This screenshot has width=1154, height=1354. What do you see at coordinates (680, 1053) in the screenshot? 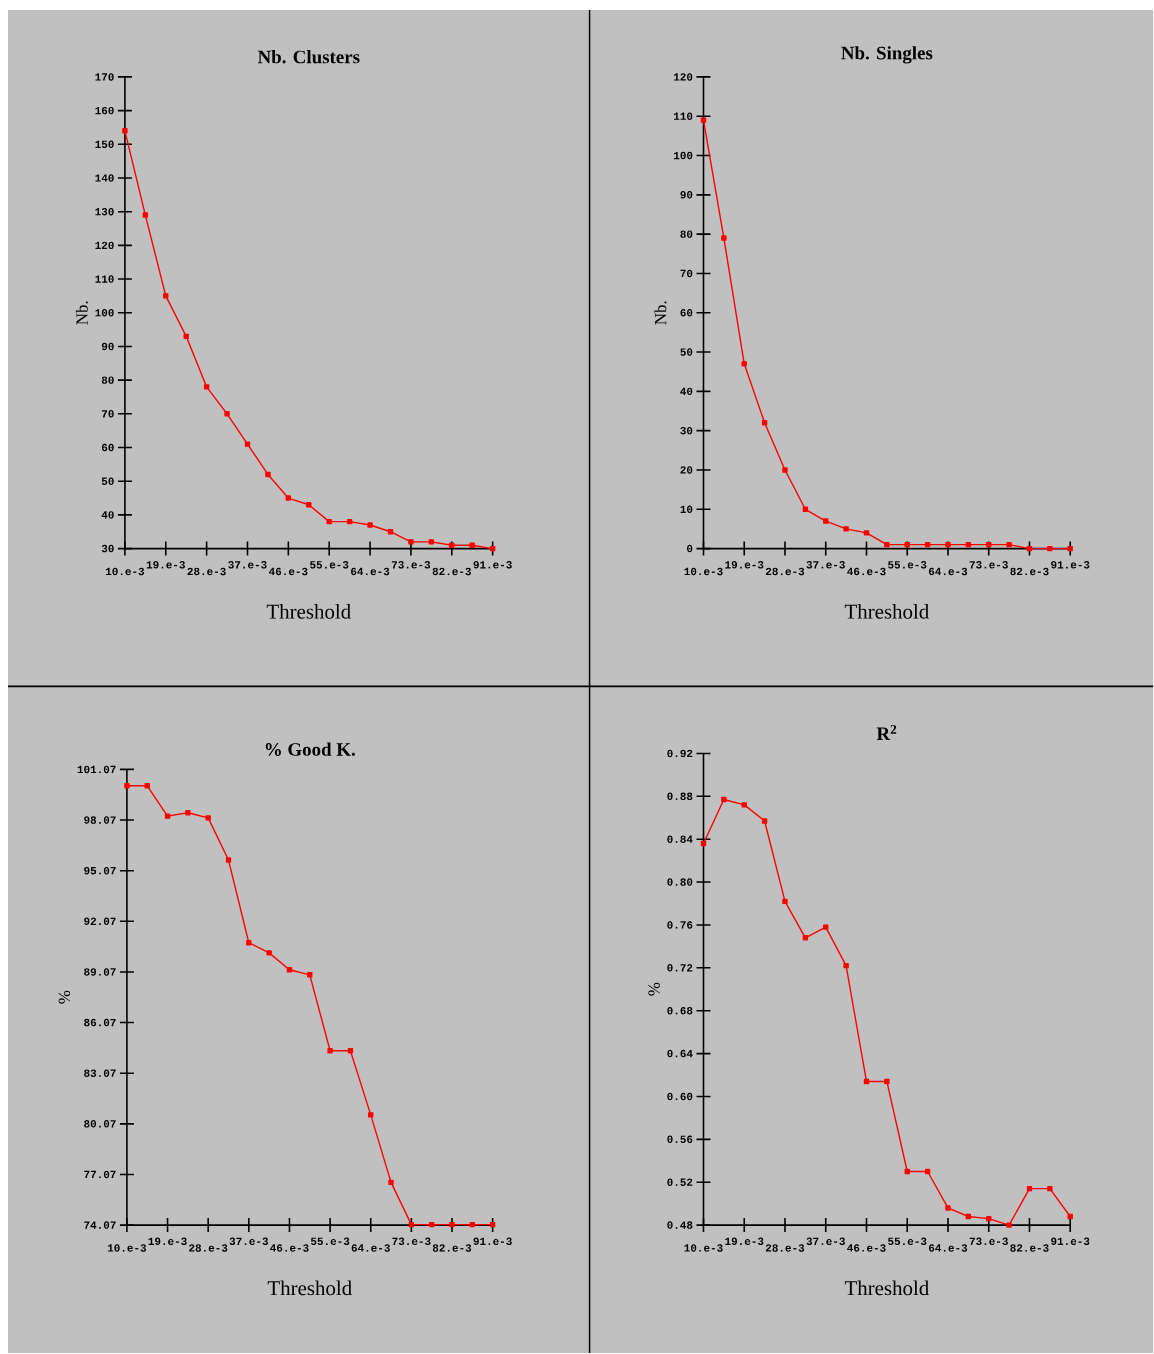
I see `y-tick-label: 0.64` at bounding box center [680, 1053].